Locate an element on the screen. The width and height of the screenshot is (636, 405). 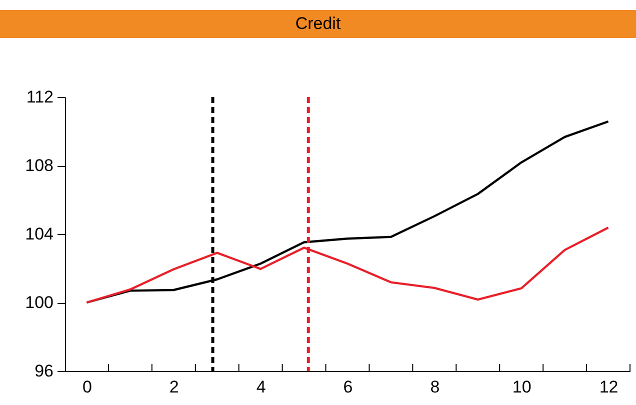
y-tick-label: 112 is located at coordinates (40, 97).